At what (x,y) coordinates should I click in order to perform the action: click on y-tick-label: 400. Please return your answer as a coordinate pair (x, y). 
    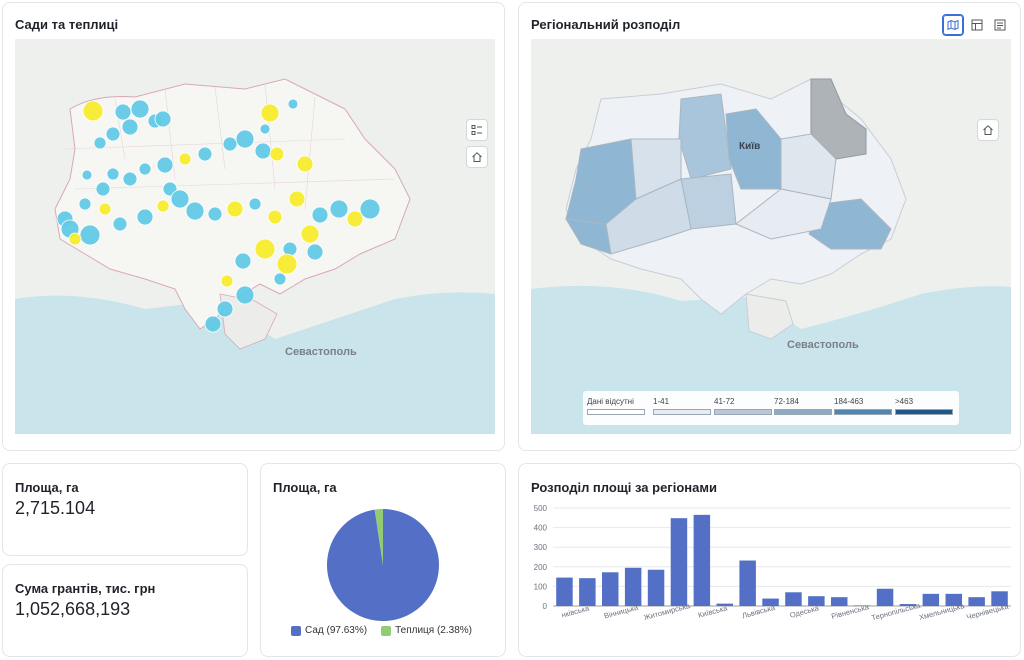
    Looking at the image, I should click on (541, 528).